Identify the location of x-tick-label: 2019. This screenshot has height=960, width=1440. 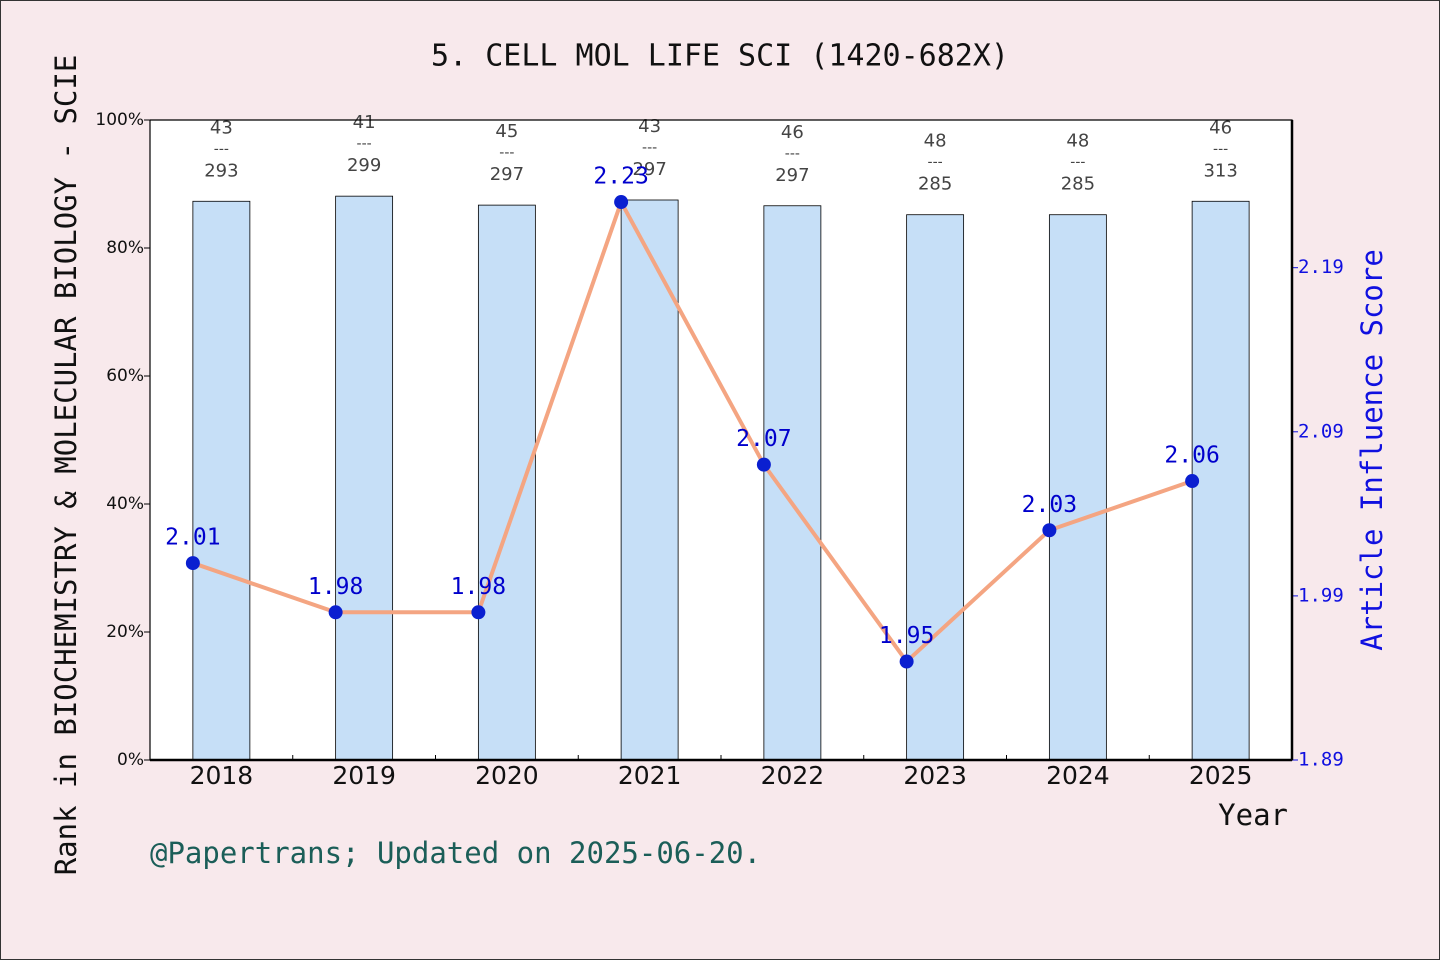
(364, 775).